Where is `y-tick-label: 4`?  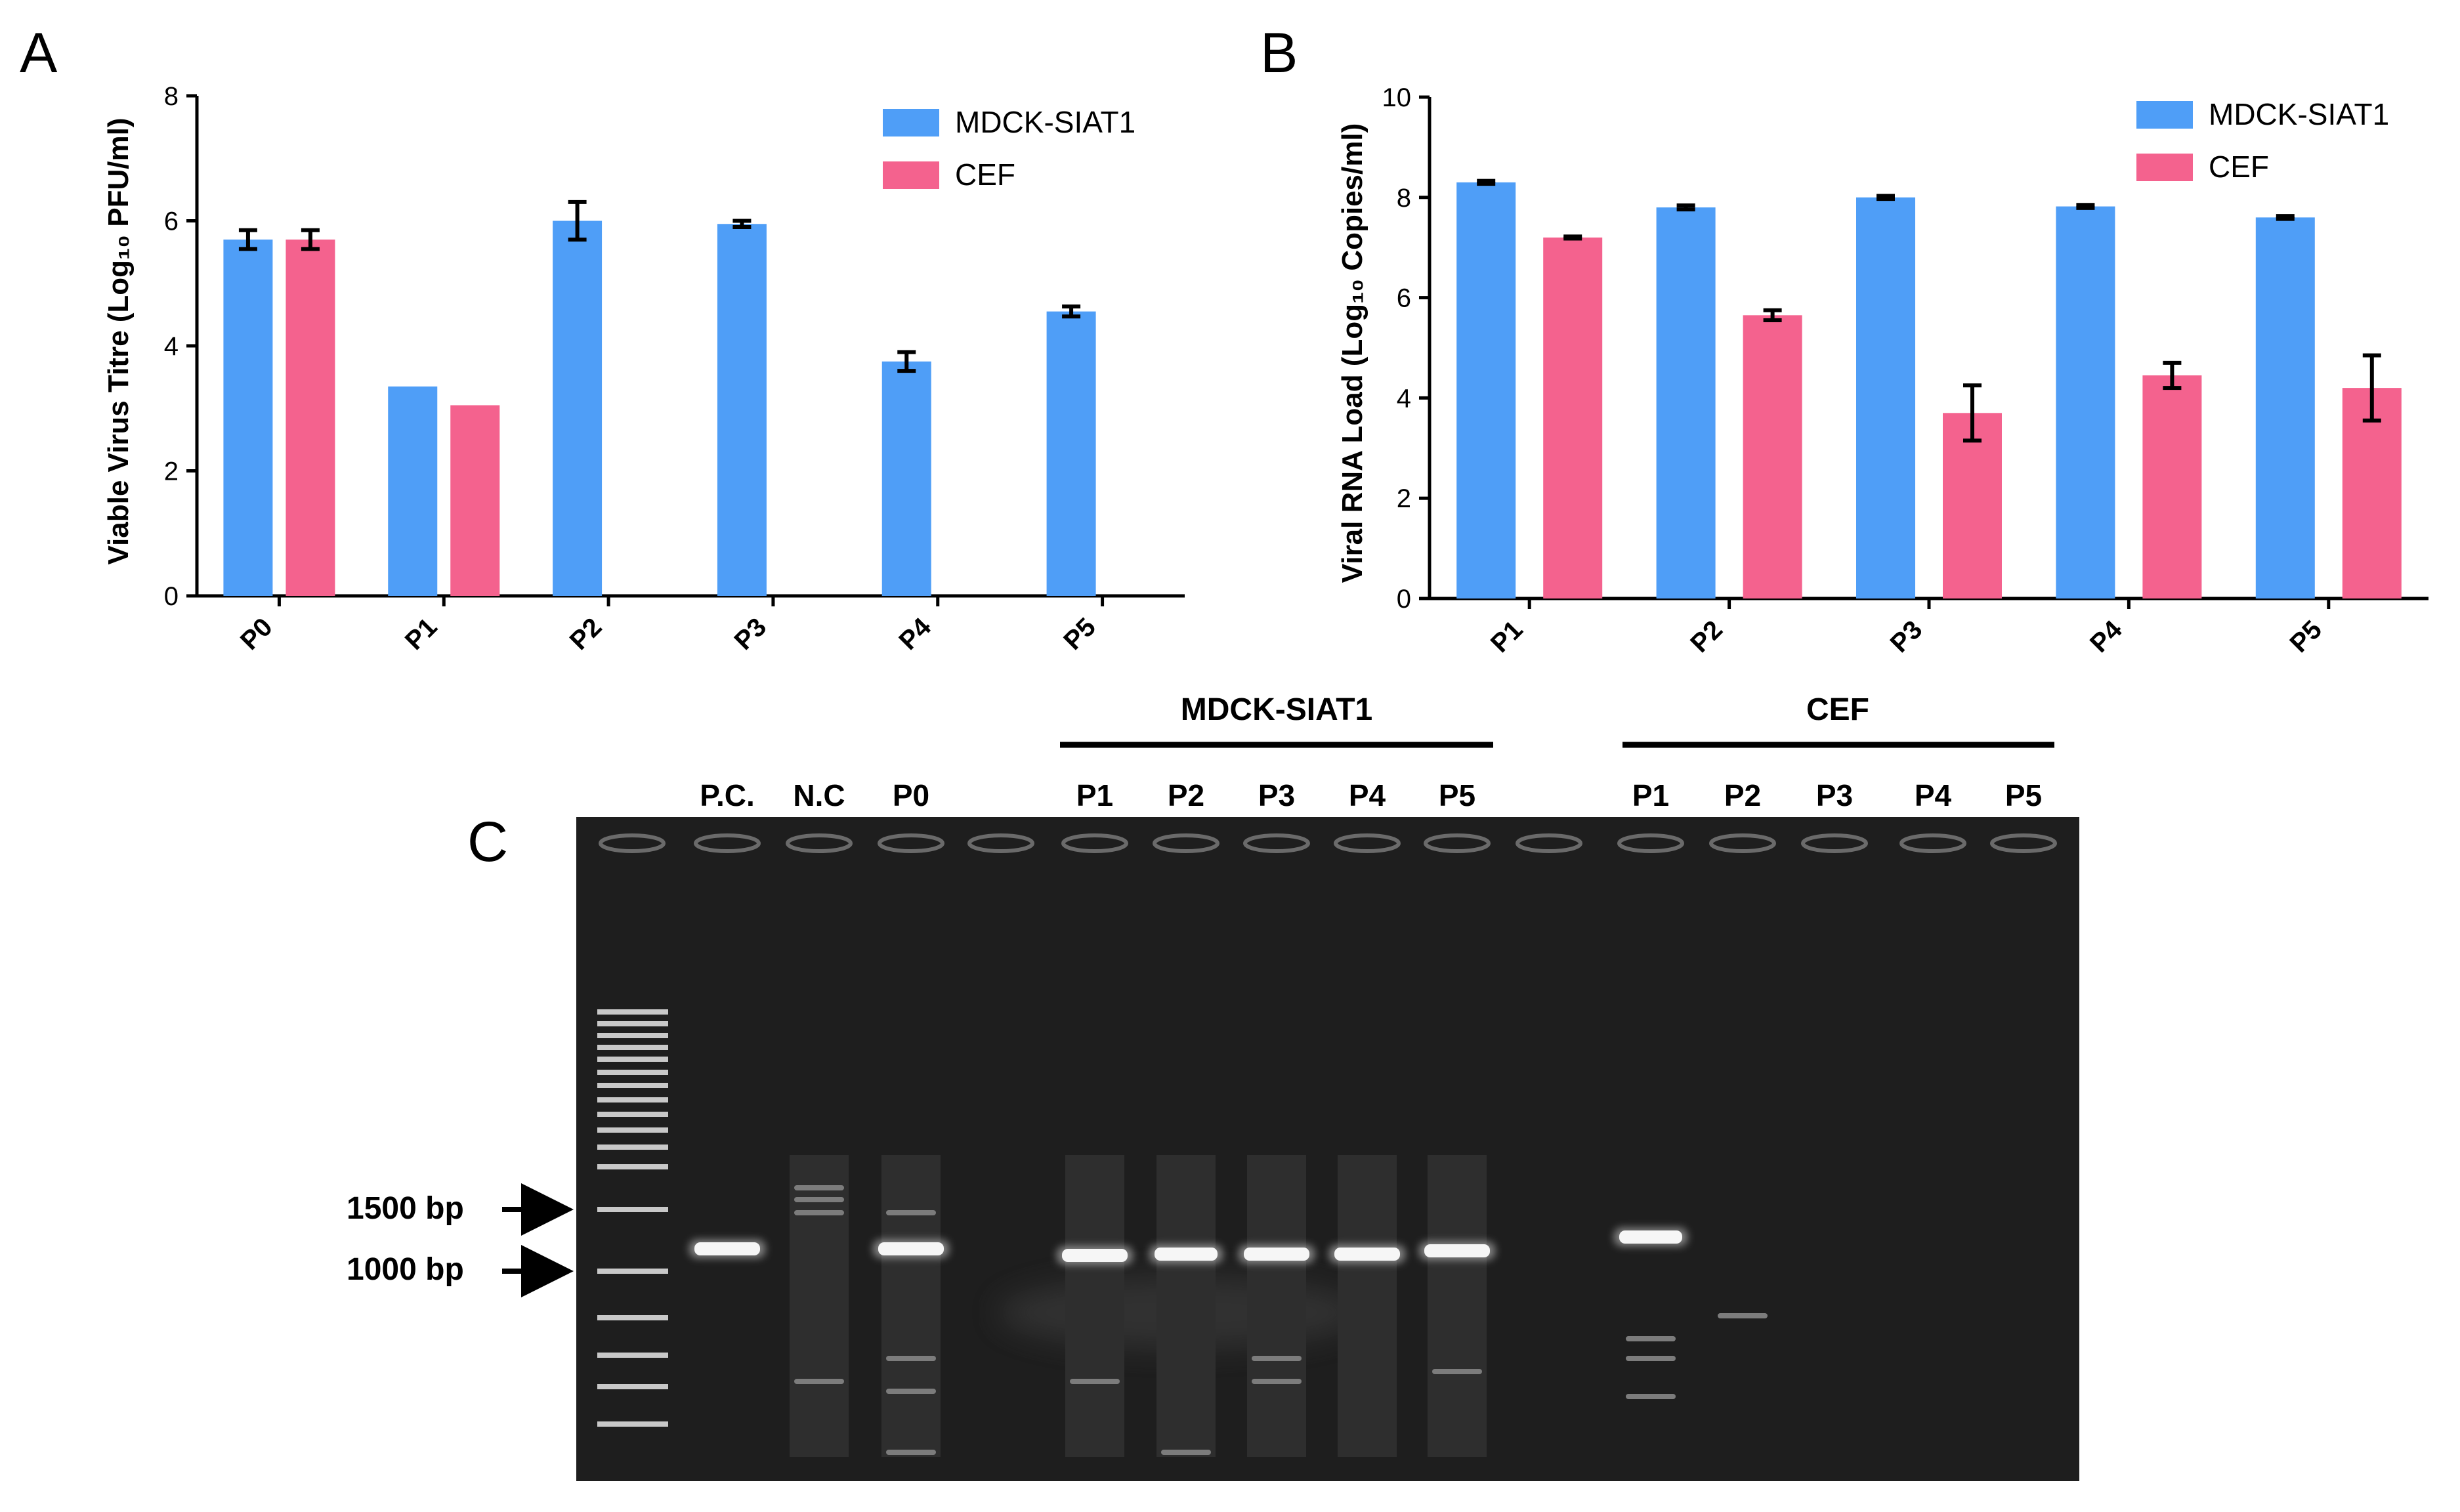
y-tick-label: 4 is located at coordinates (1404, 398).